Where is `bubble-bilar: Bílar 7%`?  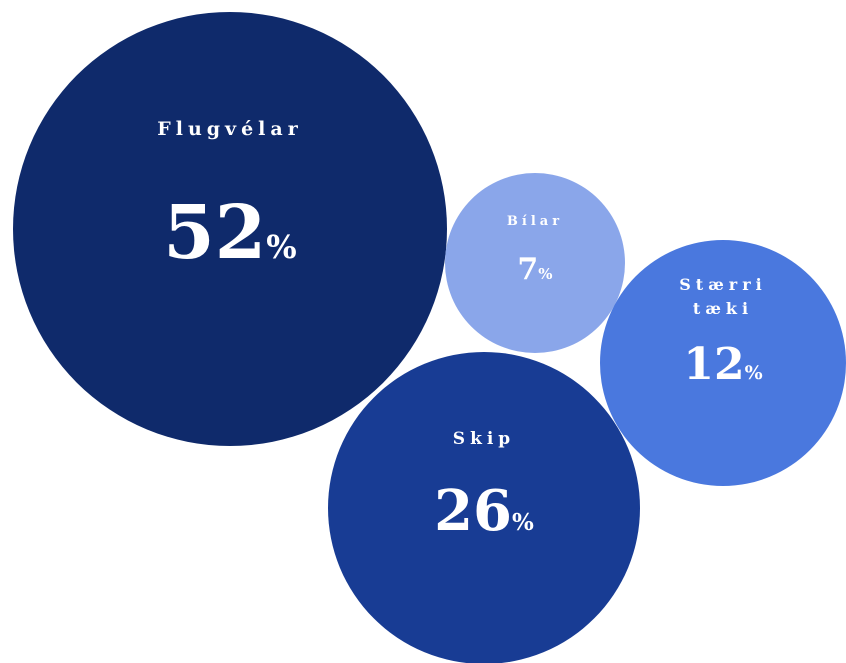
bubble-bilar: Bílar 7% is located at coordinates (535, 263).